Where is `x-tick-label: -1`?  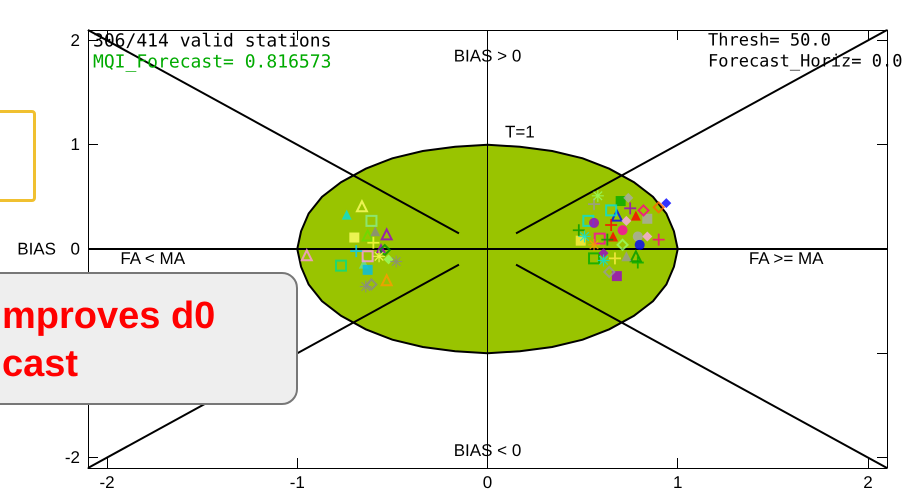 x-tick-label: -1 is located at coordinates (297, 482).